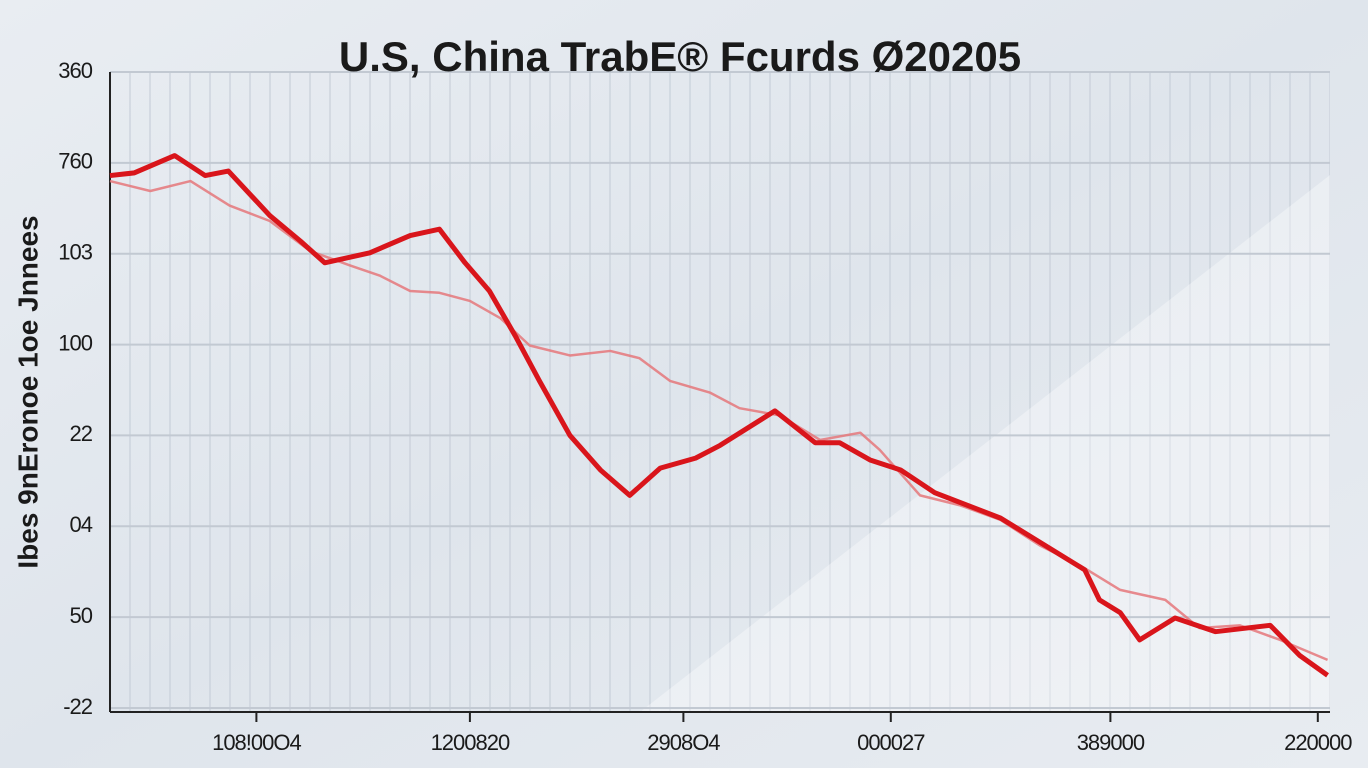  I want to click on x-tick-label: 2908O4, so click(683, 742).